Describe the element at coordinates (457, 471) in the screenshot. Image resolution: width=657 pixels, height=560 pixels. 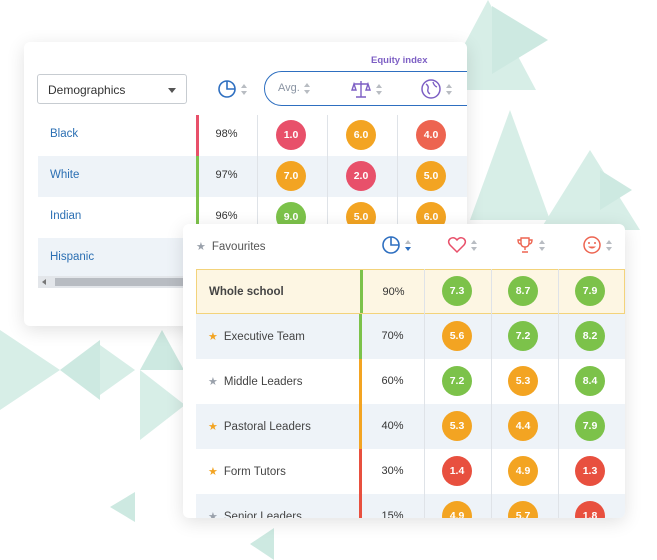
I see `score-badge: 1.4` at that location.